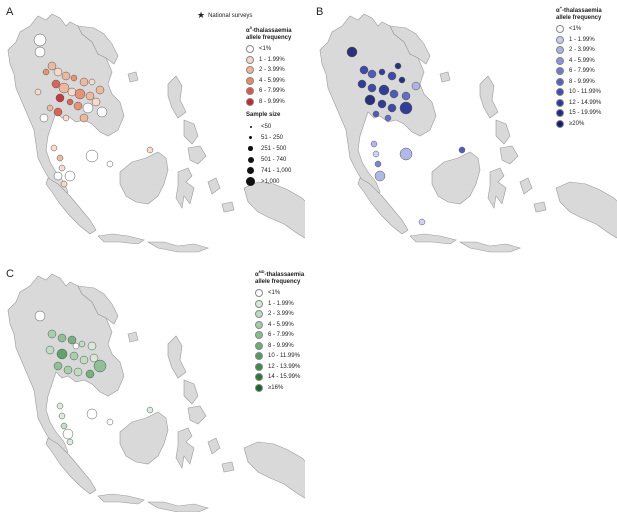 This screenshot has height=517, width=617. Describe the element at coordinates (274, 159) in the screenshot. I see `size-label: 501 - 740` at that location.